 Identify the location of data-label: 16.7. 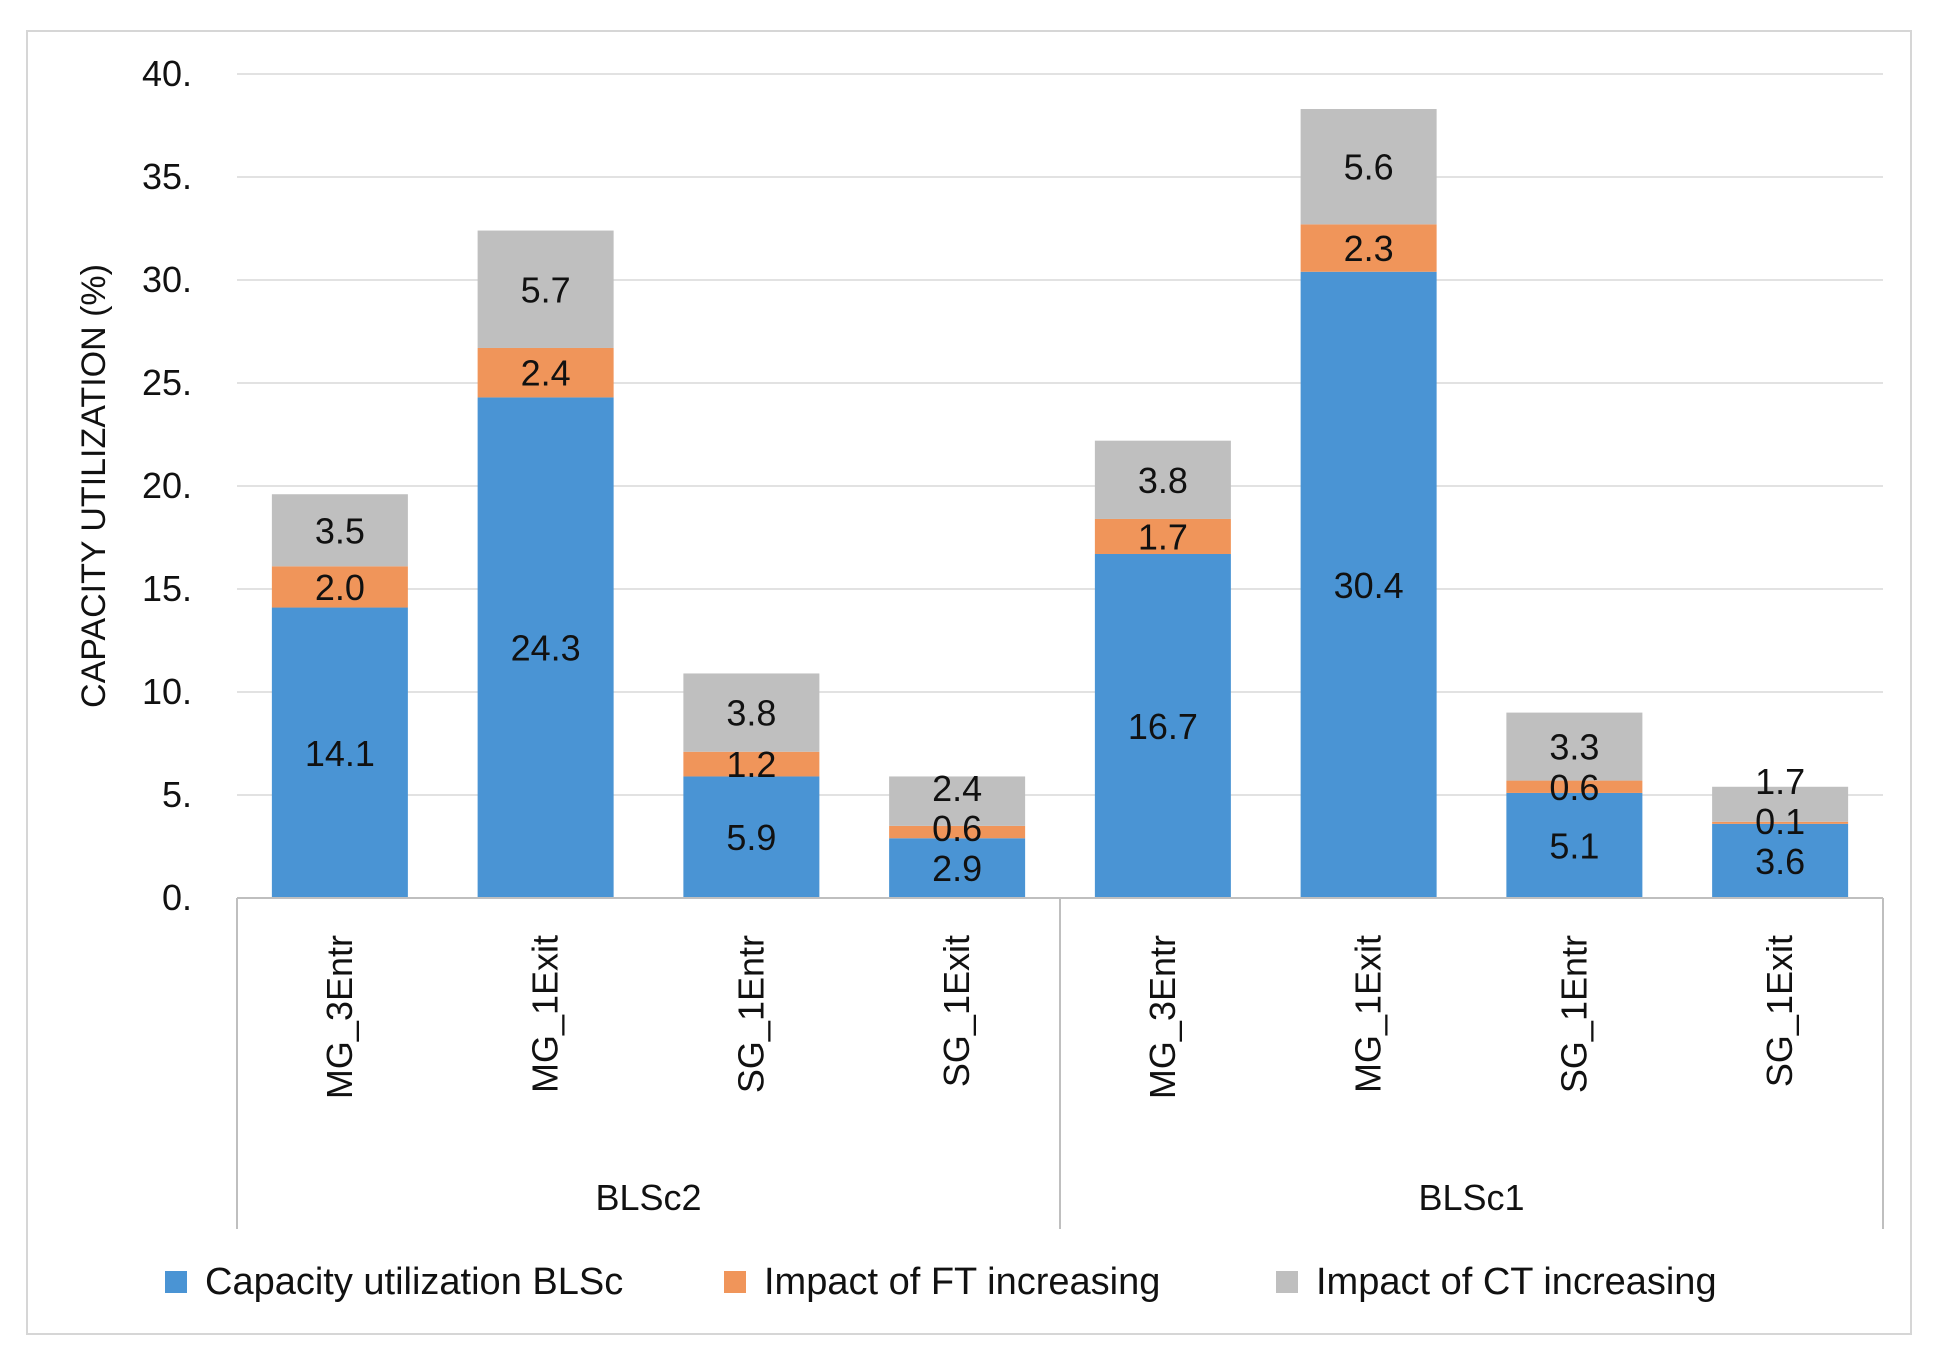
(1163, 726).